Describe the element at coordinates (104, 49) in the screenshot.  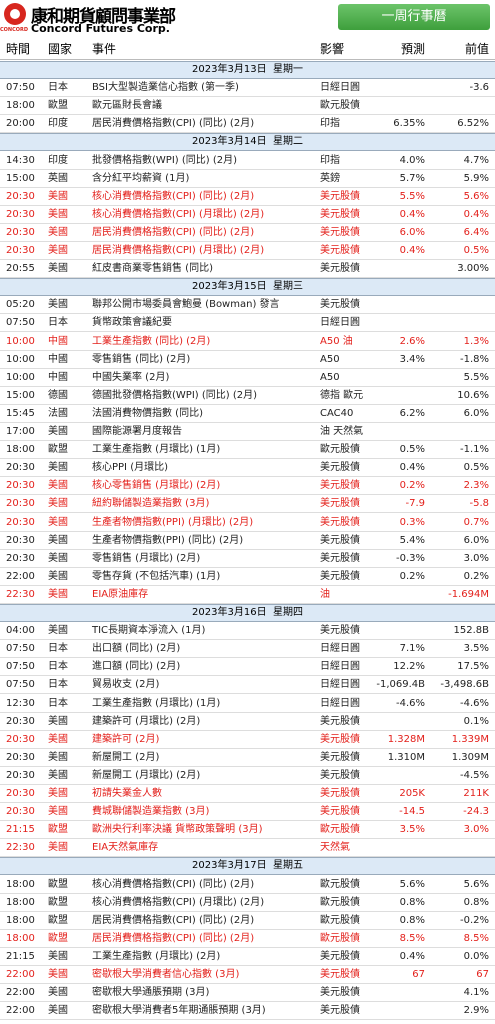
I see `column-label: 事件` at that location.